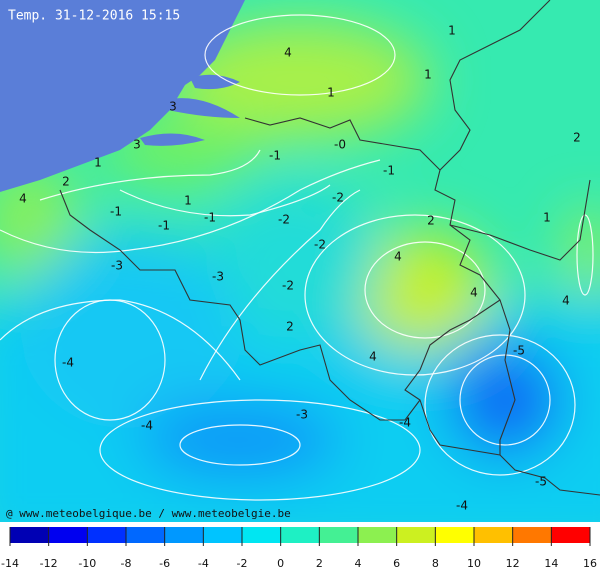  I want to click on colorbar-tick-label: 4, so click(358, 563).